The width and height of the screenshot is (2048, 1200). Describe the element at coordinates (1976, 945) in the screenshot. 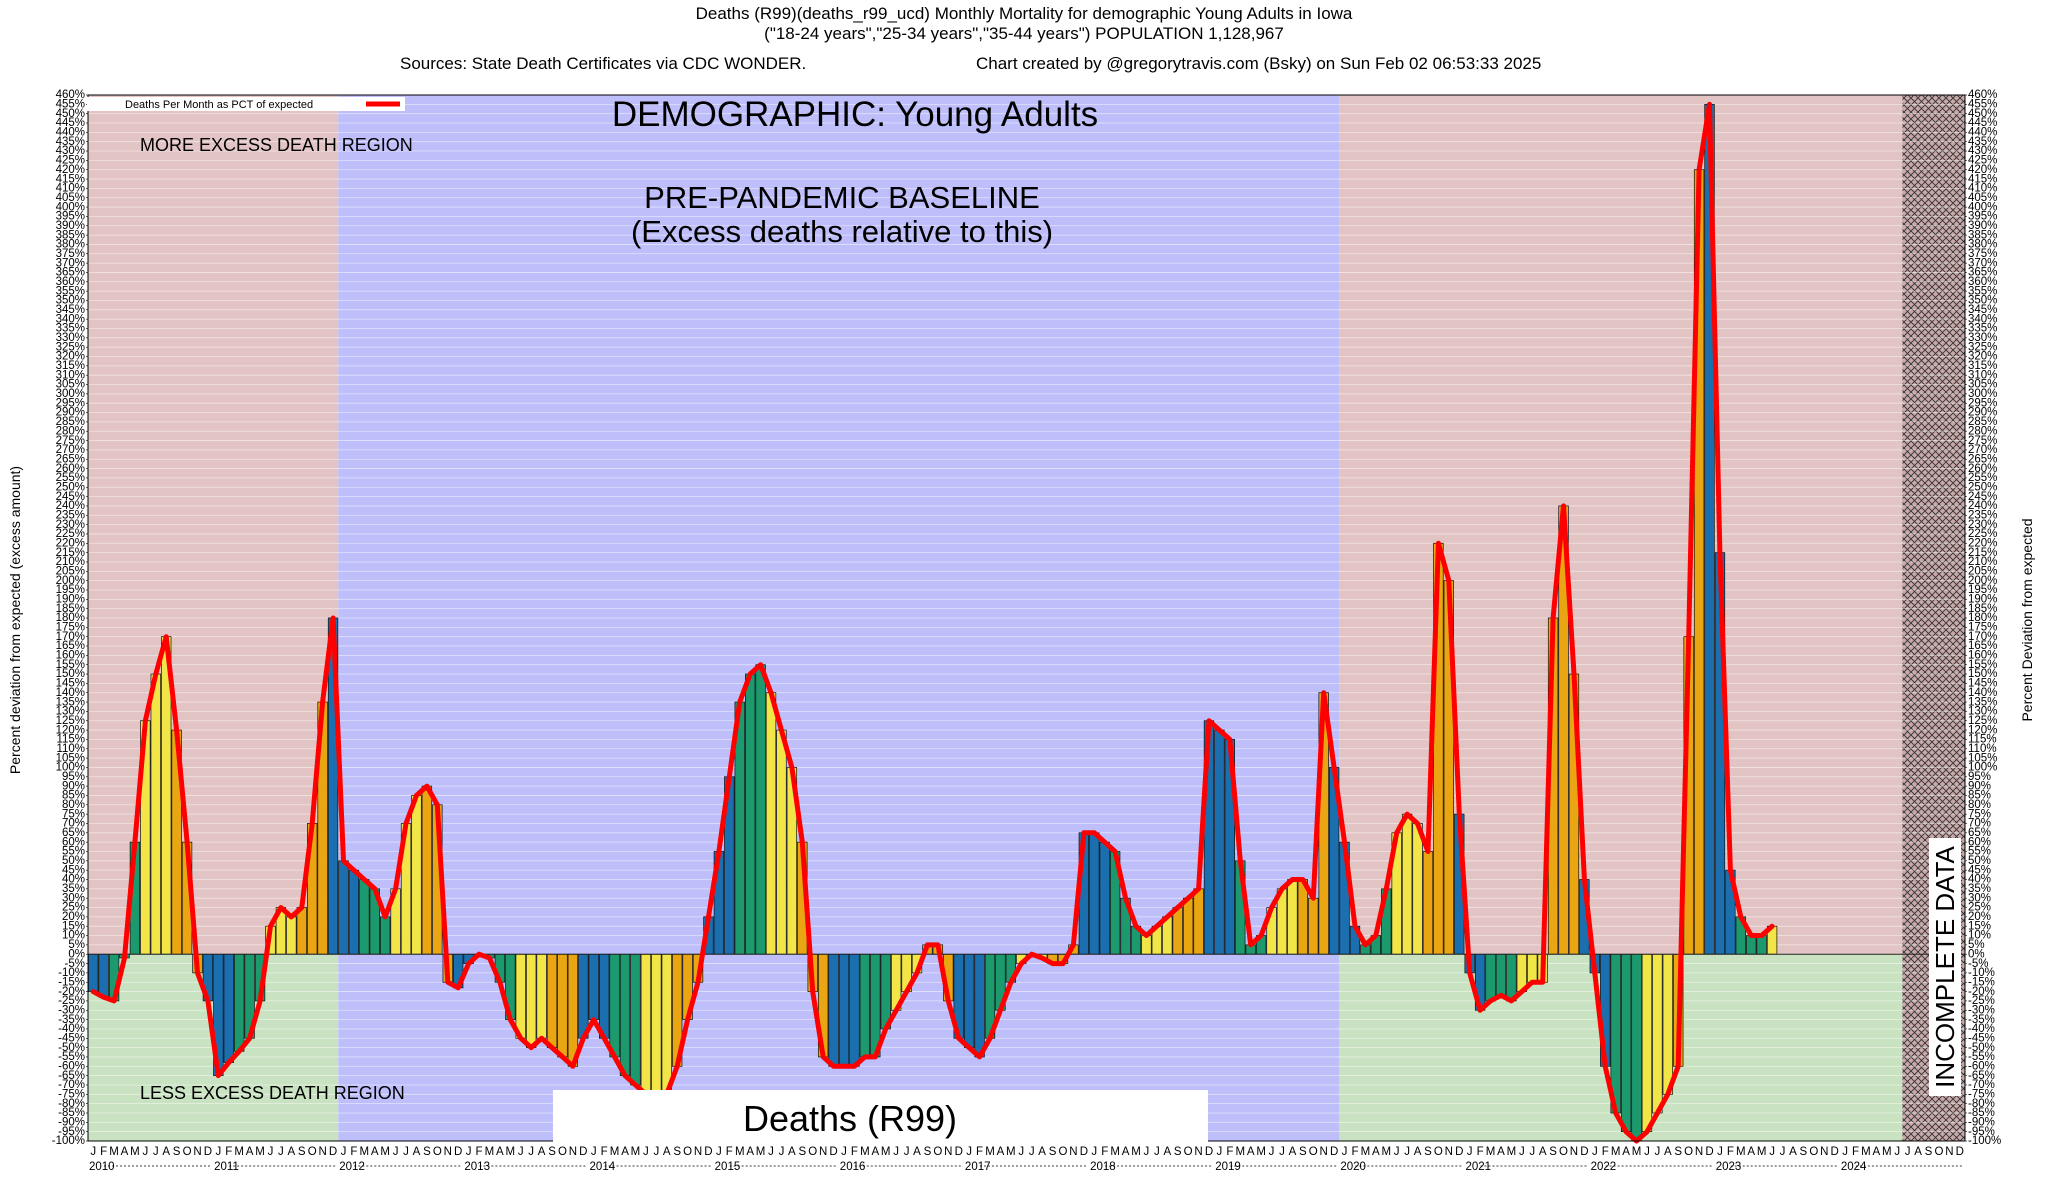

I see `y-tick-label-right: 5%` at that location.